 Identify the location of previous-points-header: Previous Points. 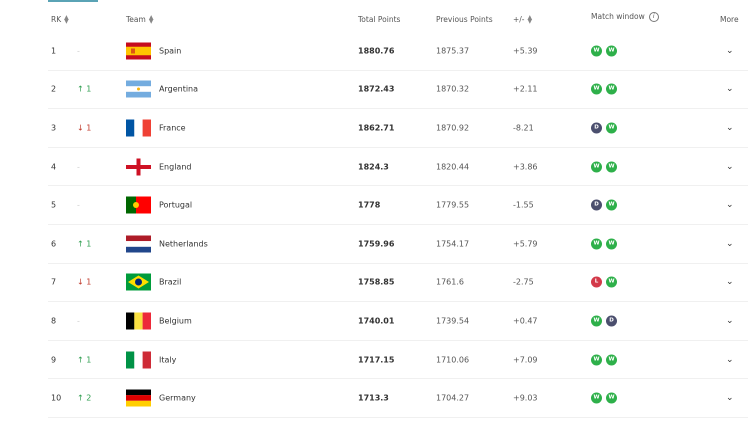
(464, 19).